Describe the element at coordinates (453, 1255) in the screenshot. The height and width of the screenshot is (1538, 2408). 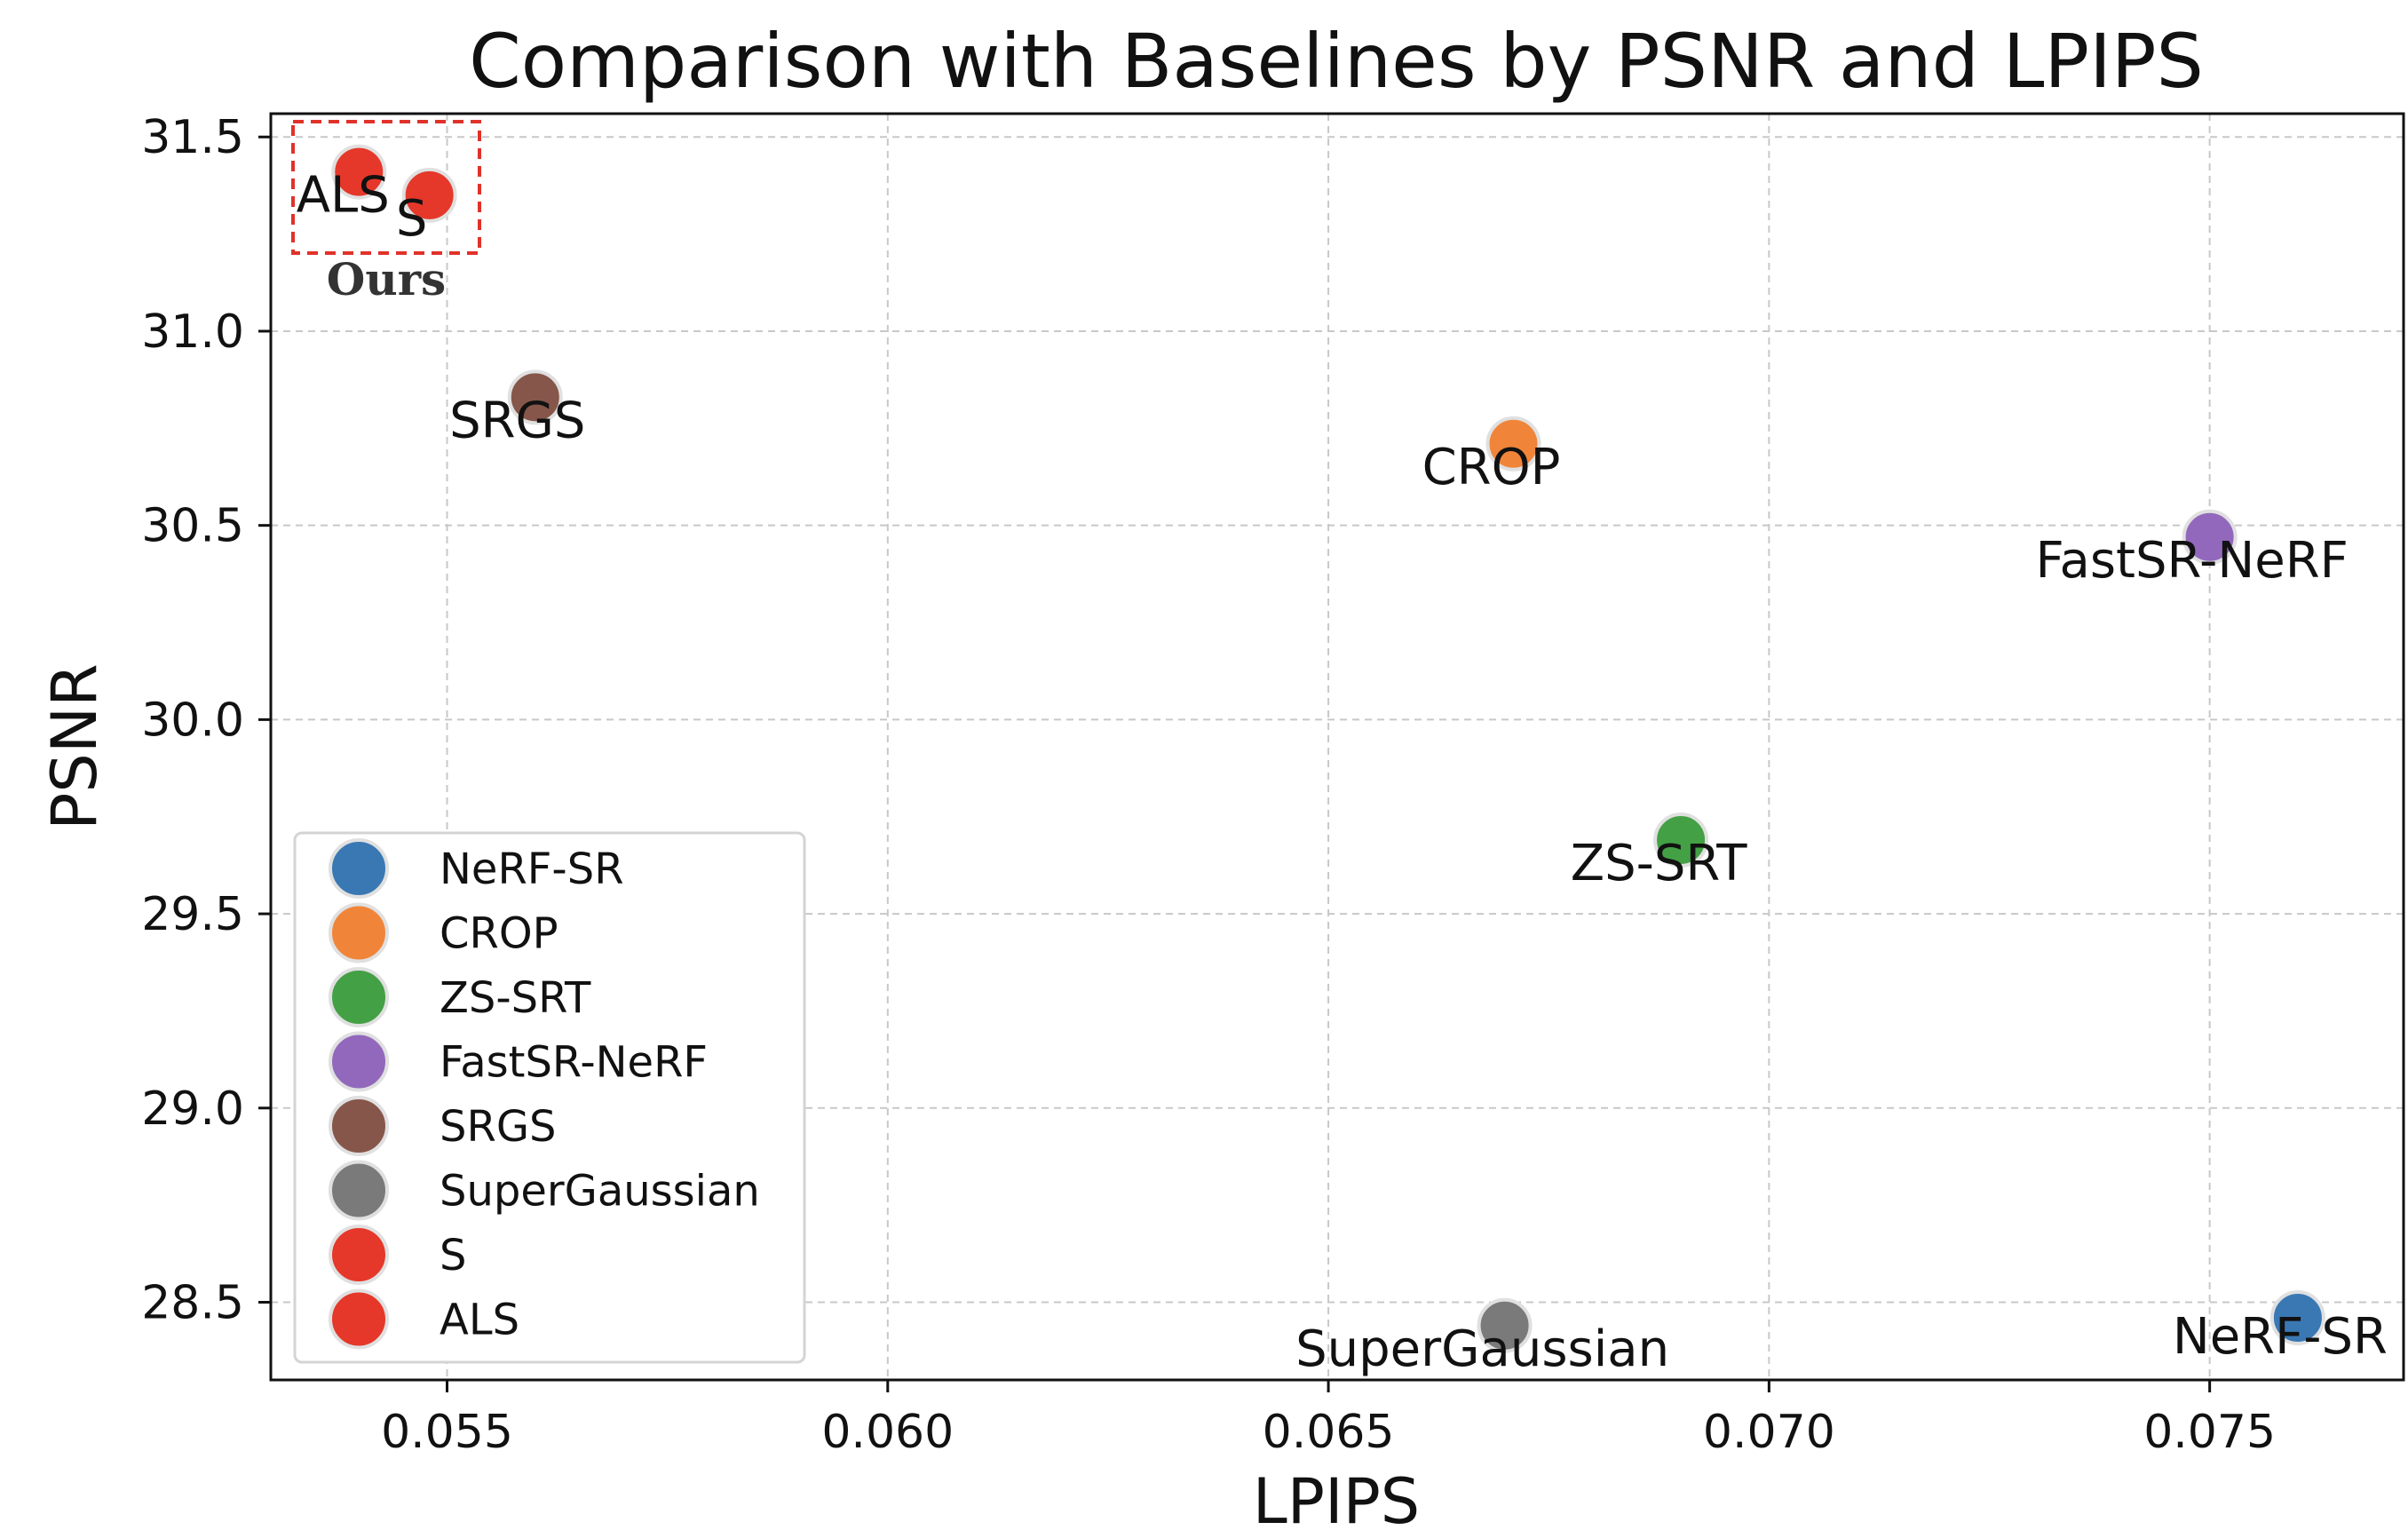
I see `legend-label-s: S` at that location.